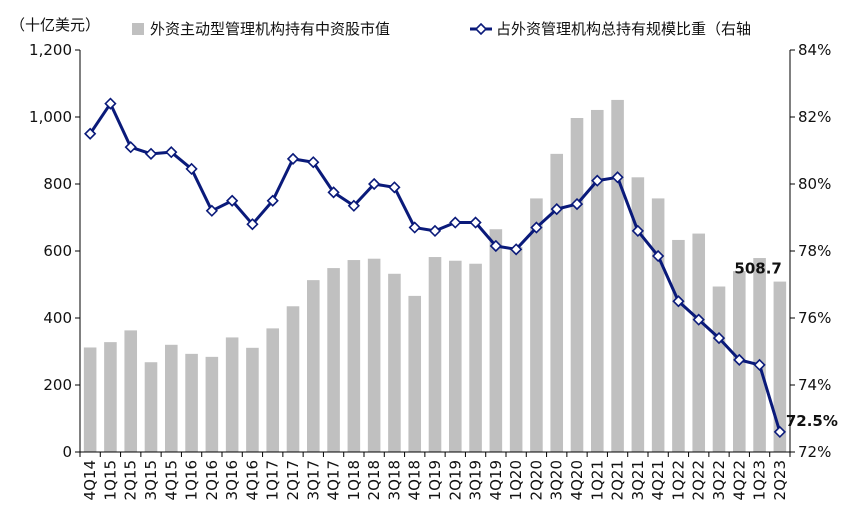 The image size is (861, 520). What do you see at coordinates (171, 480) in the screenshot?
I see `x-tick-label: 4Q15` at bounding box center [171, 480].